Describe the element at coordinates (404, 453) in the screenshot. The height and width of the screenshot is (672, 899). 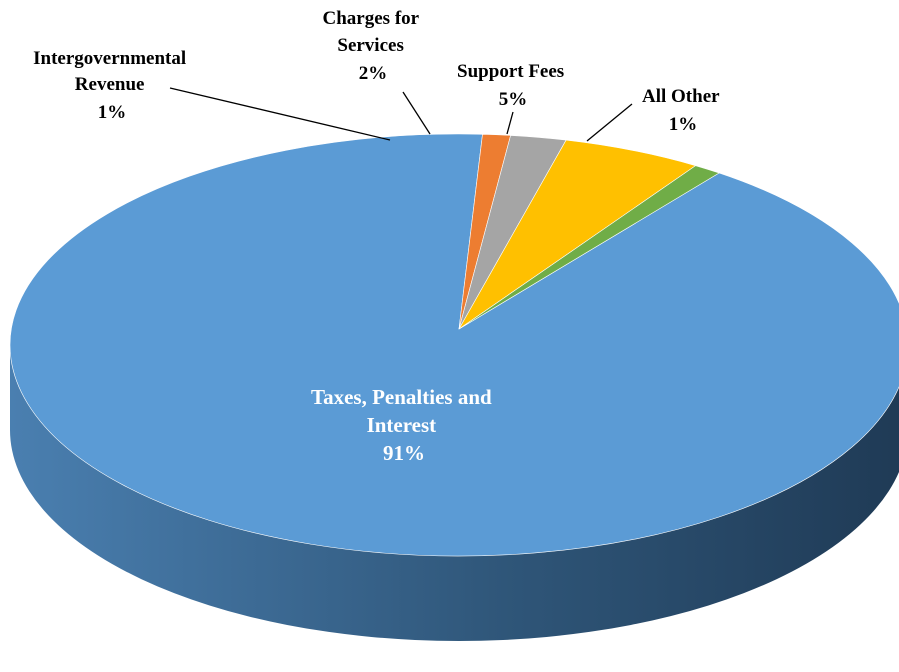
I see `label-taxes-value: 91%` at that location.